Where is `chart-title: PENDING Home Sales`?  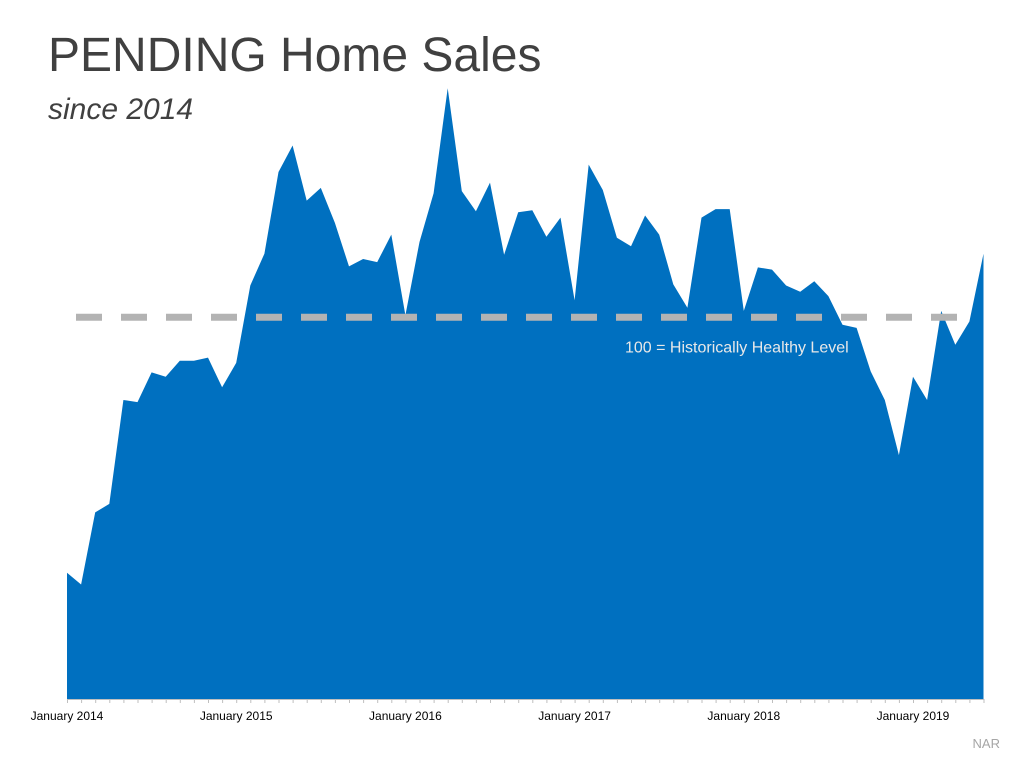
chart-title: PENDING Home Sales is located at coordinates (295, 55).